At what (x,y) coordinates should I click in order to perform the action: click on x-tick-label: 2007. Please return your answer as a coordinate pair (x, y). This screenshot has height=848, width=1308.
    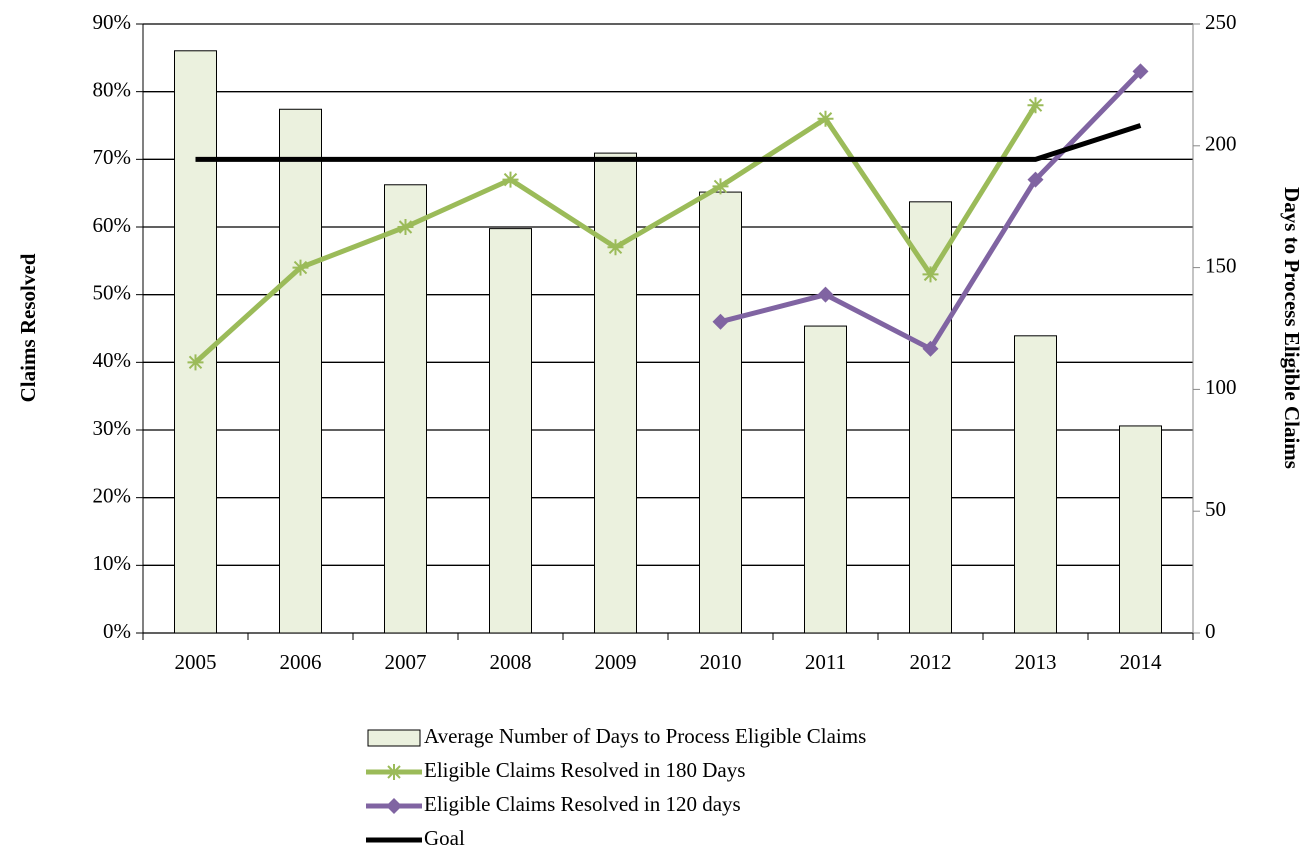
    Looking at the image, I should click on (406, 662).